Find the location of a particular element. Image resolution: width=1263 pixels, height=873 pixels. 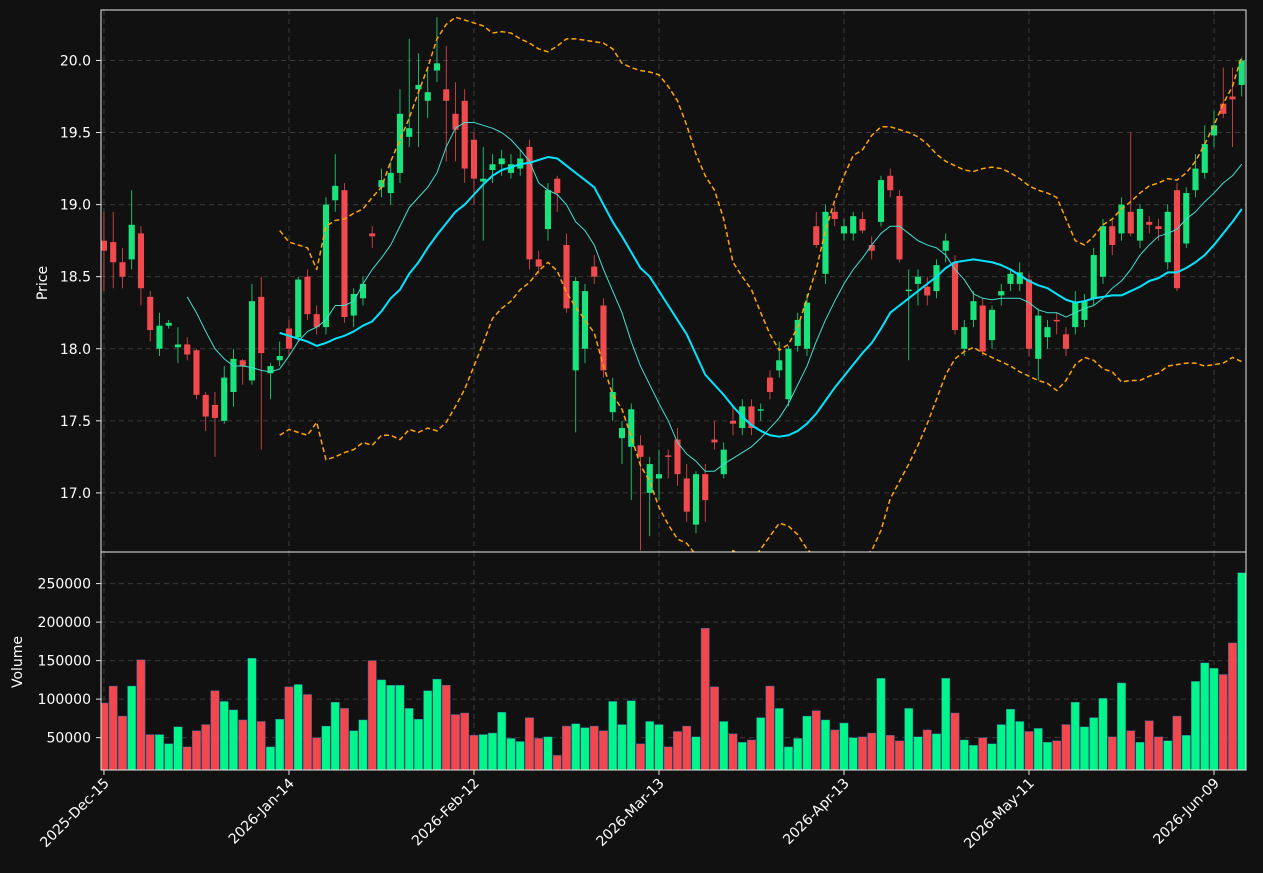

y-tick-label: 19.5 is located at coordinates (75, 134).